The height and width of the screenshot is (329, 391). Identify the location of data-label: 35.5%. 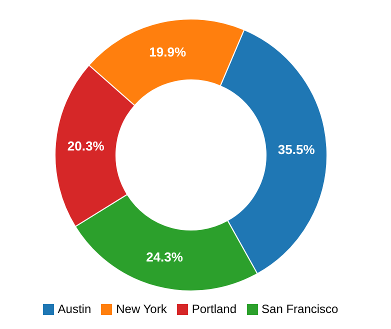
(297, 149).